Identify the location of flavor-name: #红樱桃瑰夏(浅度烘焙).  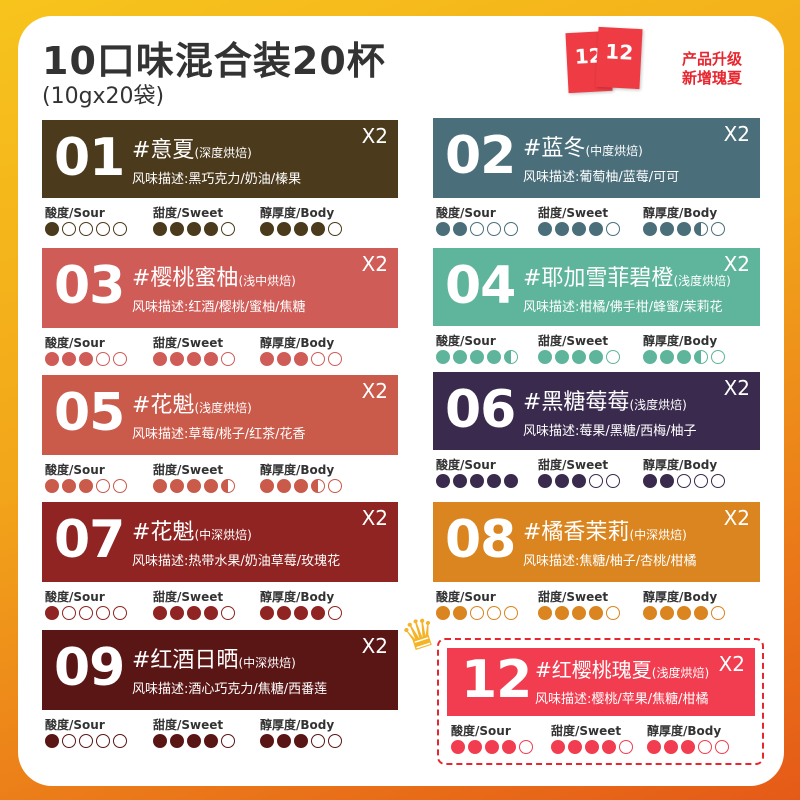
(622, 668).